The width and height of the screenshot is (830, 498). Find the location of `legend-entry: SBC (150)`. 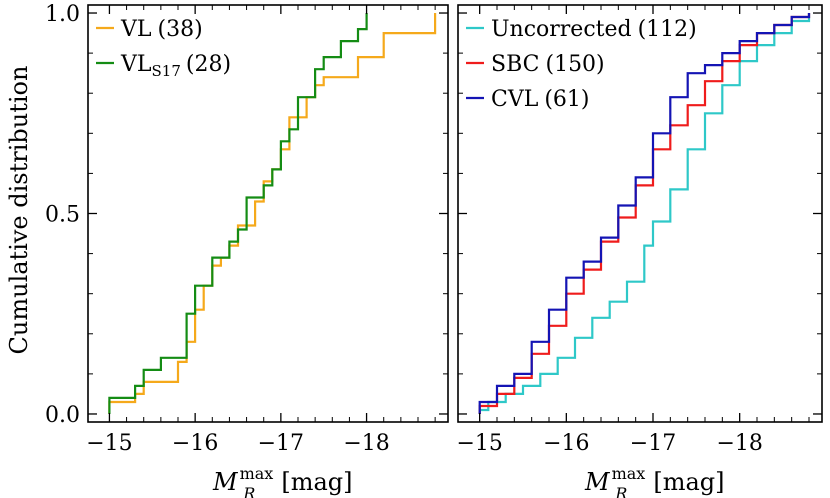

legend-entry: SBC (150) is located at coordinates (535, 64).